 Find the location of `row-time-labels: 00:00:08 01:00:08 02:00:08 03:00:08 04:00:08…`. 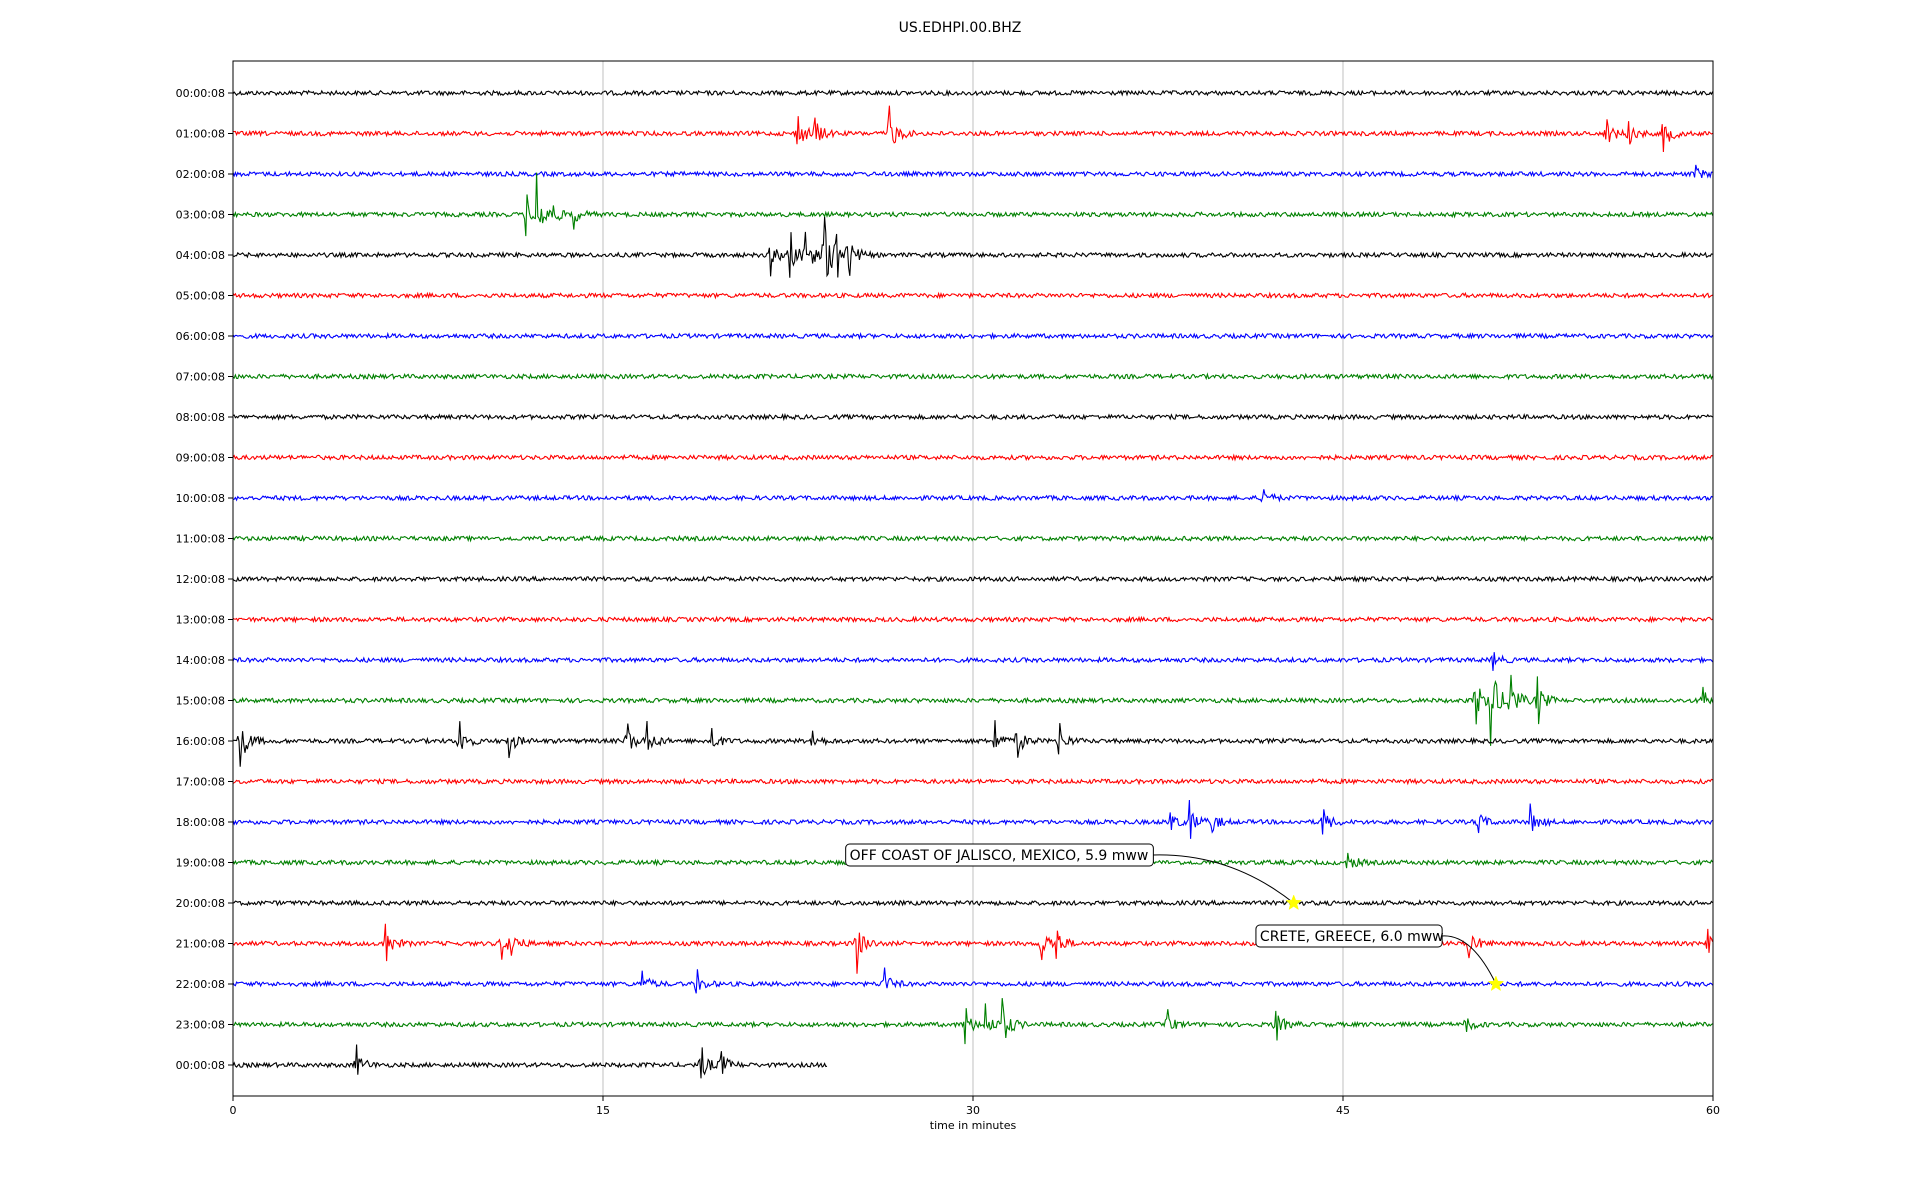

row-time-labels: 00:00:08 01:00:08 02:00:08 03:00:08 04:00:08… is located at coordinates (204, 579).